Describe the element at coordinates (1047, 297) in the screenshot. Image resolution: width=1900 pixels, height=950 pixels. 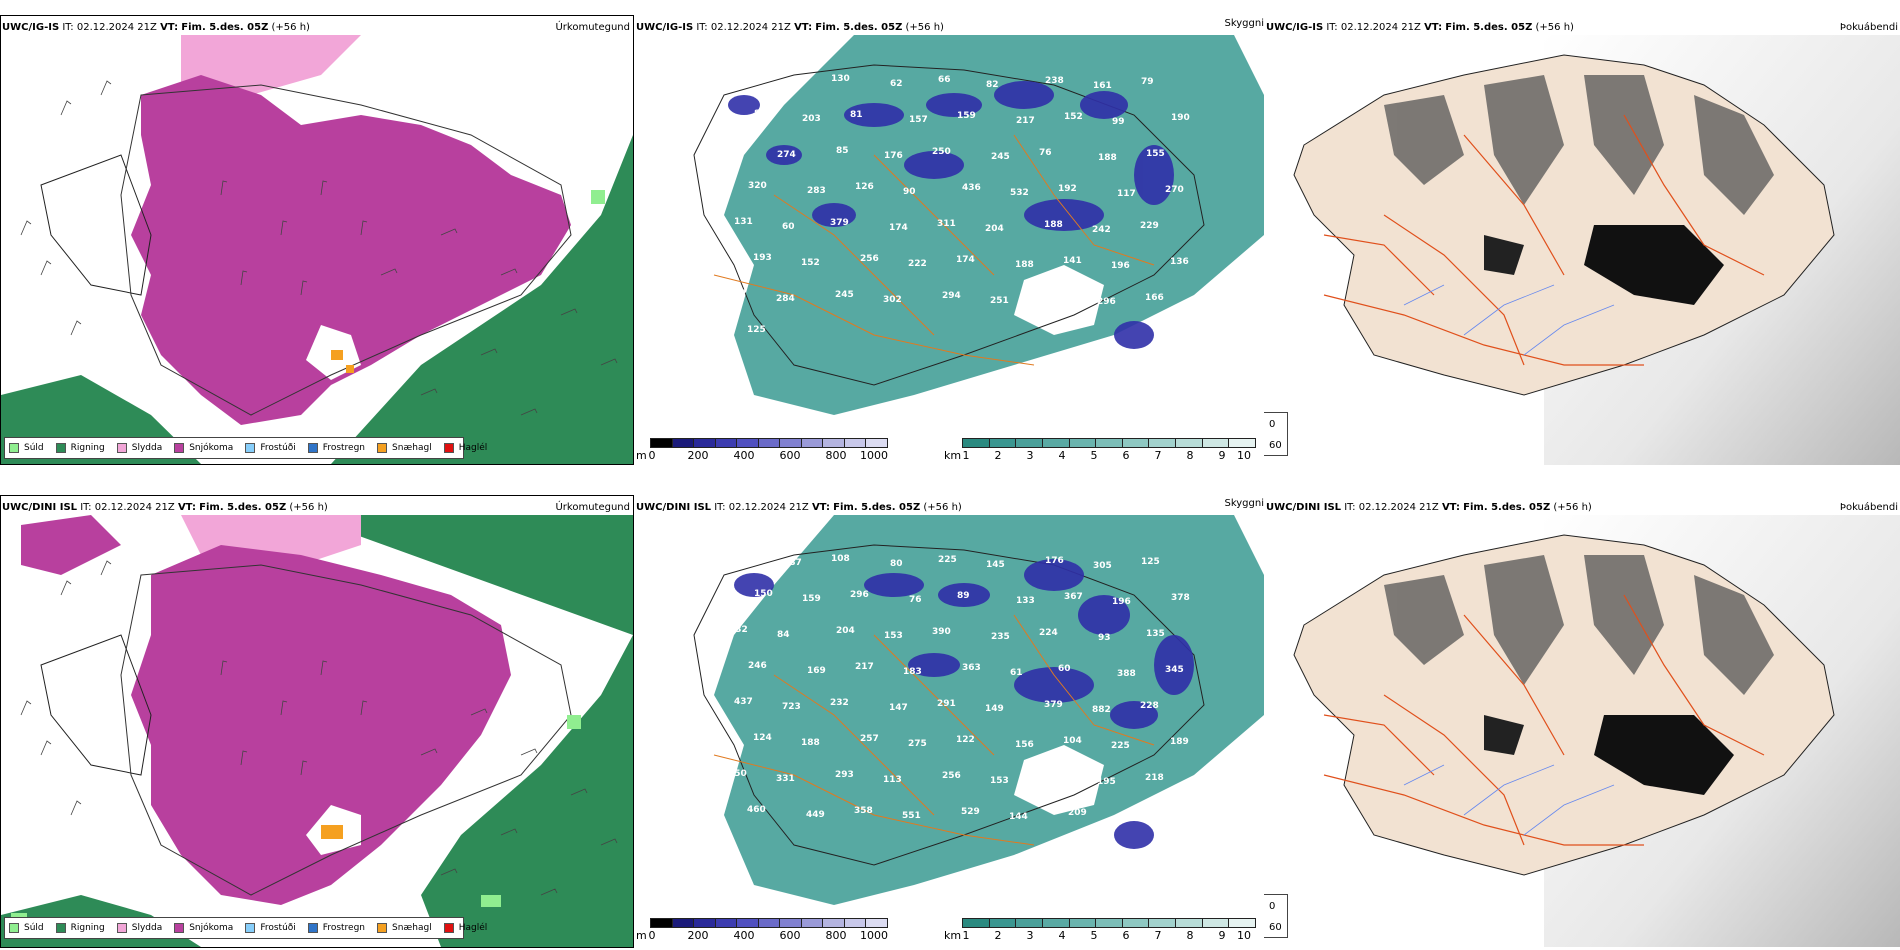
I see `cloud-base-label: 247` at that location.